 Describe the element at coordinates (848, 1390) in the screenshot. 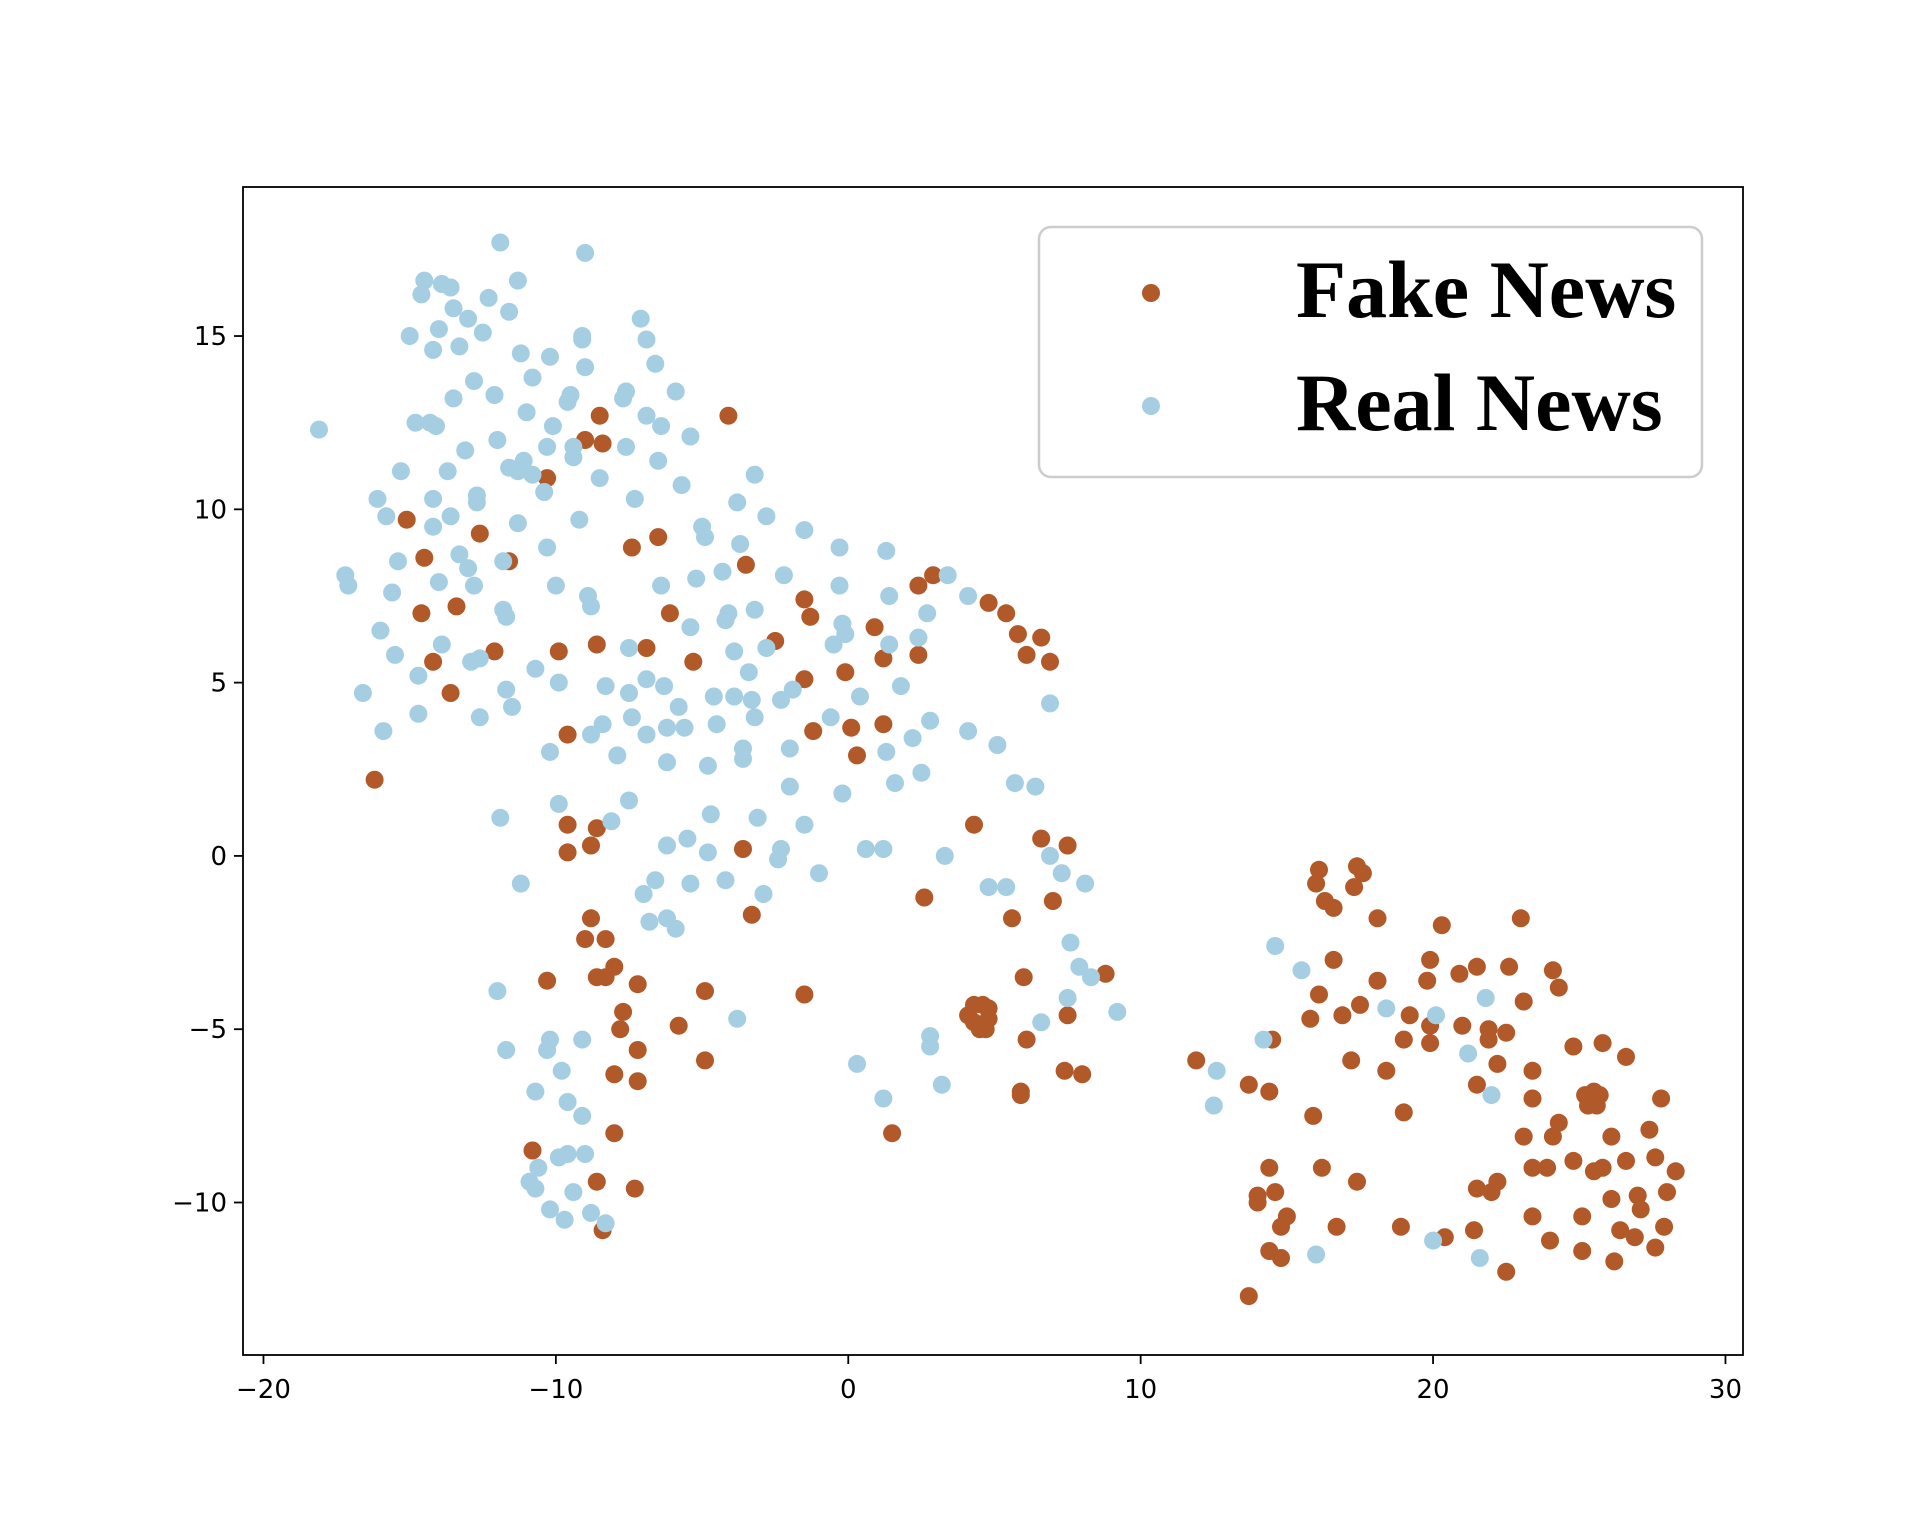

I see `x-tick-label-2: 0` at that location.